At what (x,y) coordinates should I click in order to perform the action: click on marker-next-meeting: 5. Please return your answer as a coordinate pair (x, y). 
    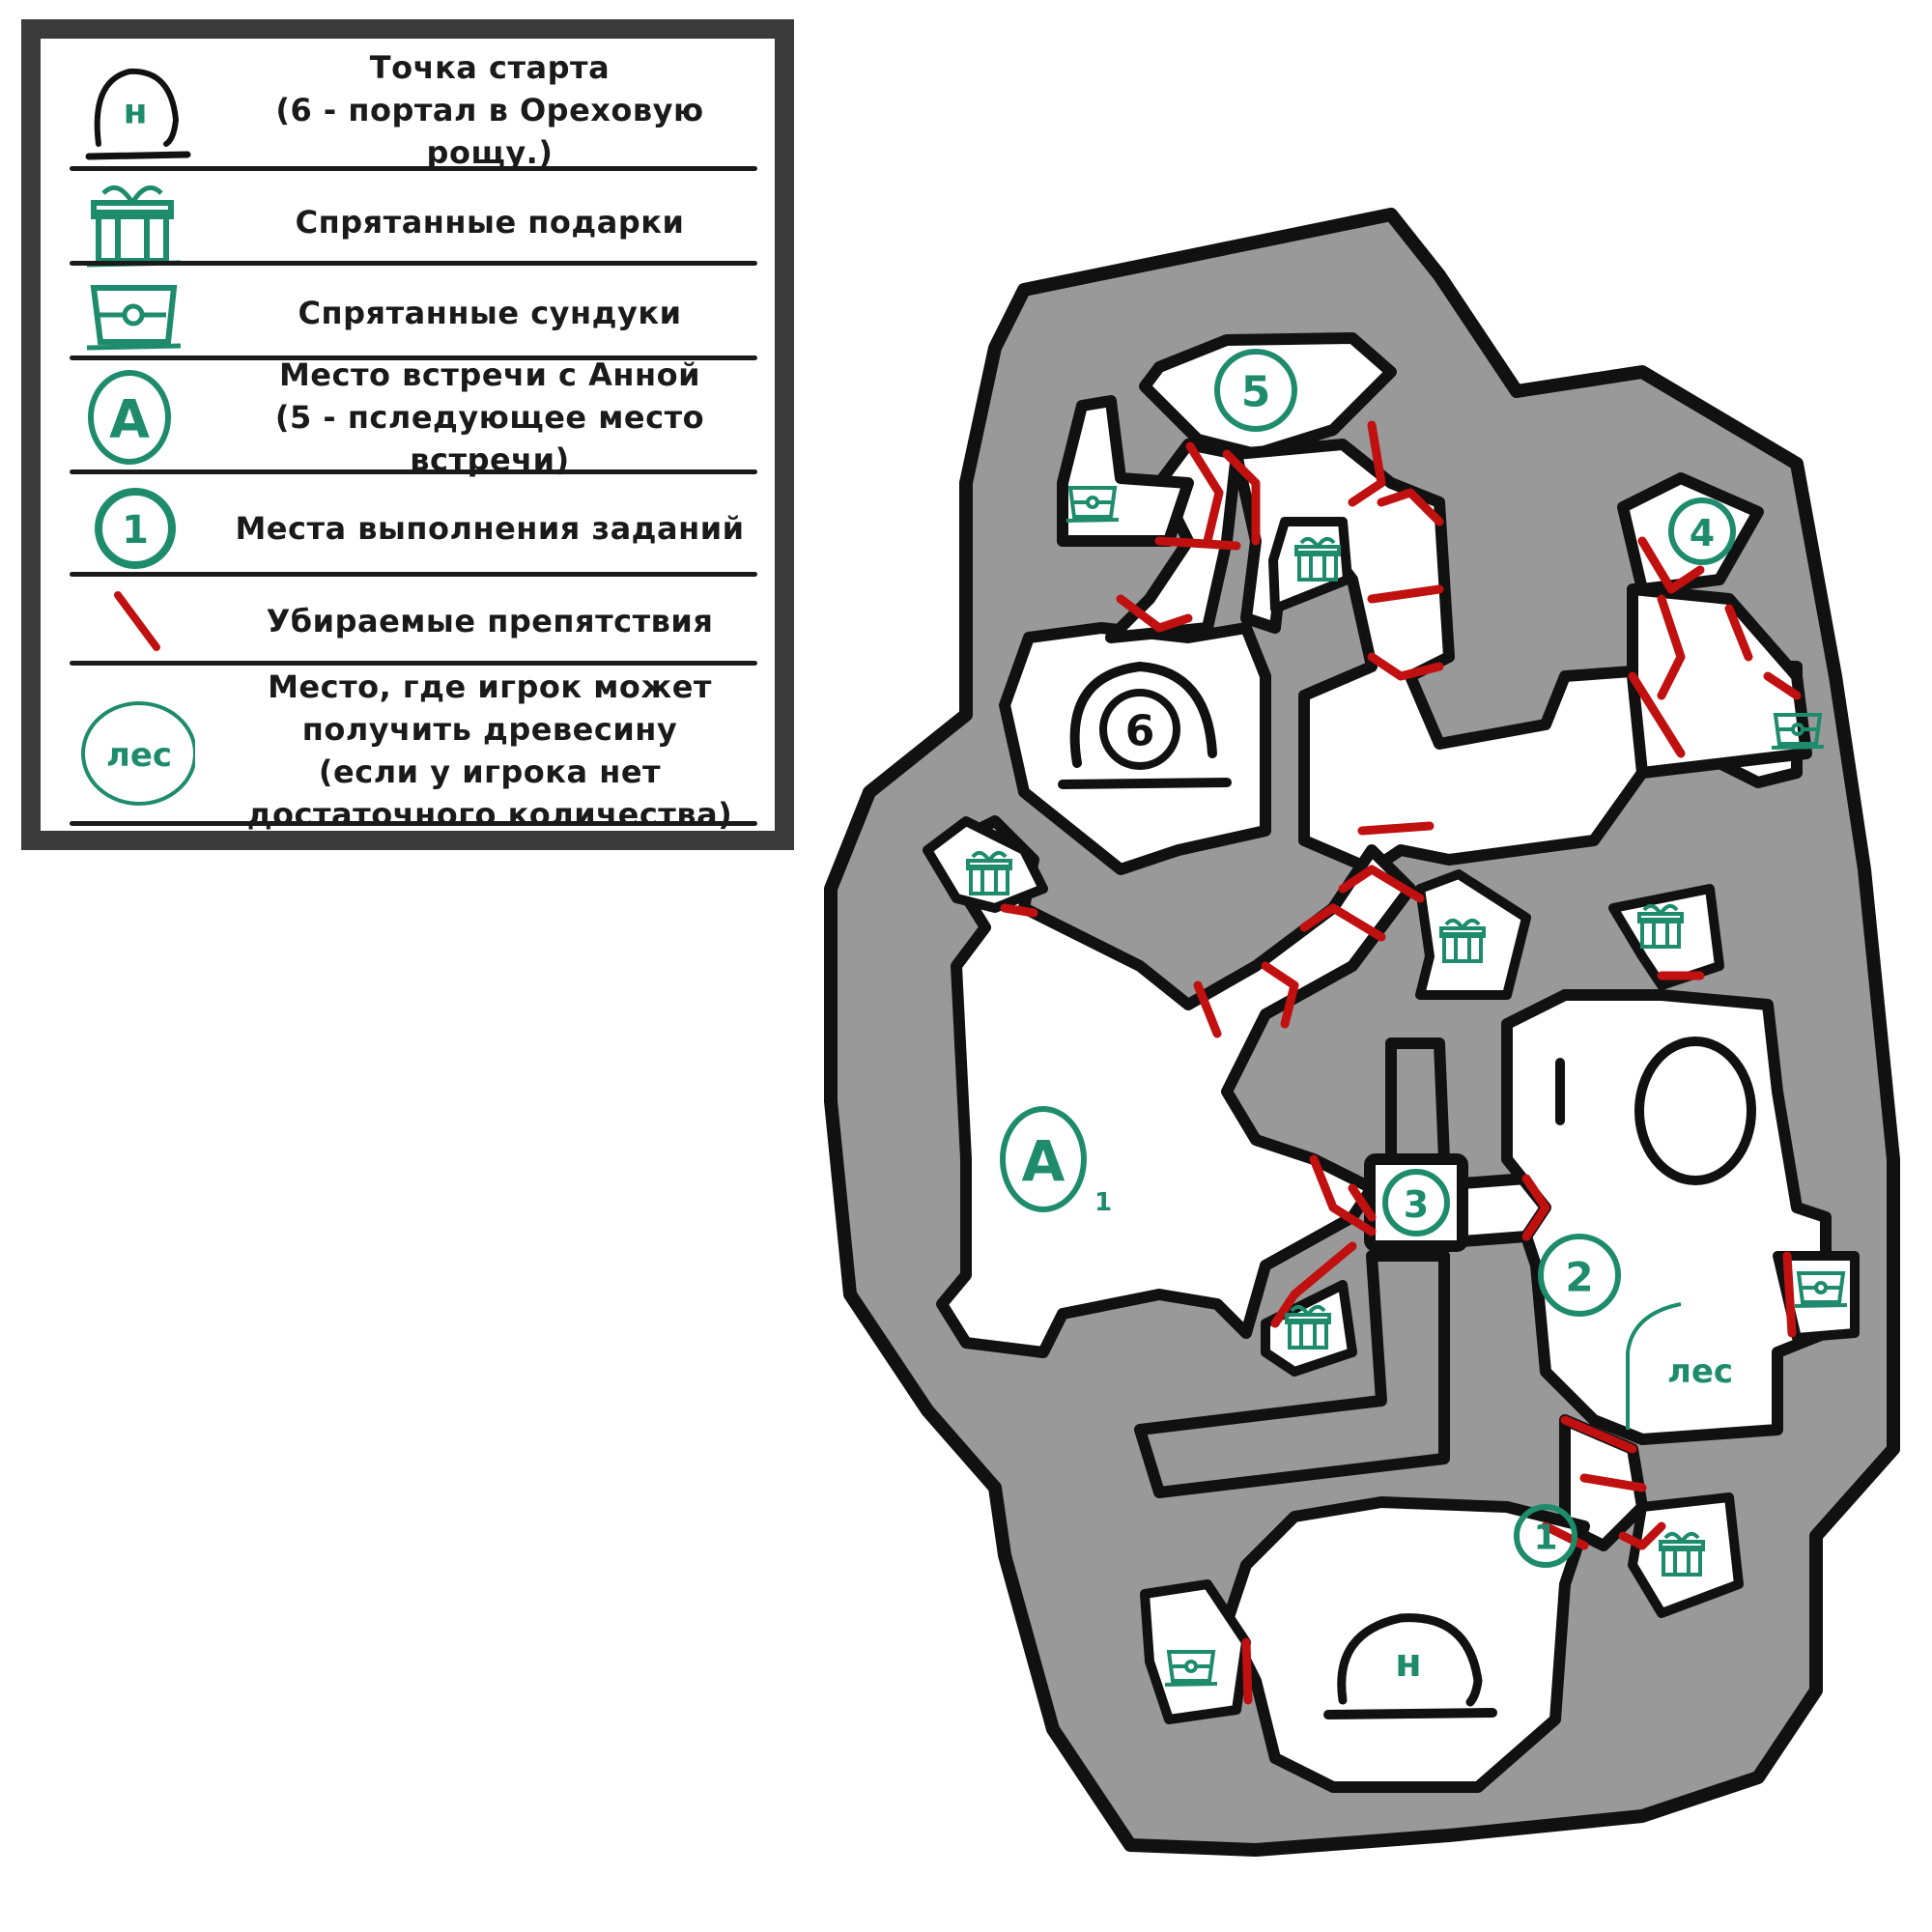
    Looking at the image, I should click on (1255, 390).